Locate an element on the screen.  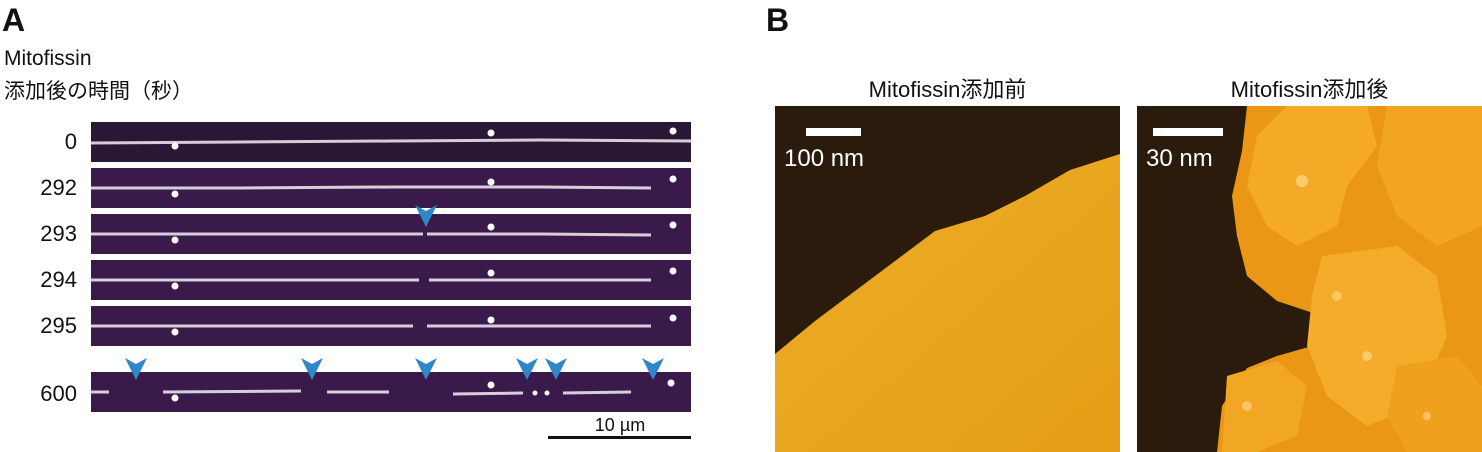
panel-a-label-line1: Mitofissin is located at coordinates (48, 58).